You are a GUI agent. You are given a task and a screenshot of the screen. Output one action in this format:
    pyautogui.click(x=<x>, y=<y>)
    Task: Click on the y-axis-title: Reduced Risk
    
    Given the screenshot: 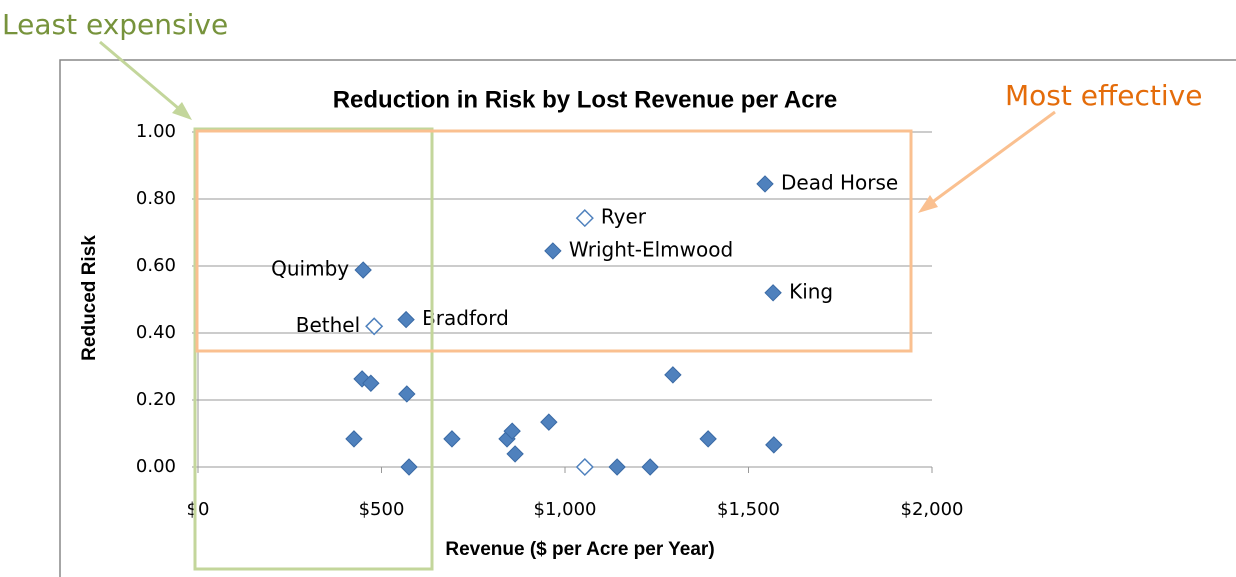 What is the action you would take?
    pyautogui.click(x=89, y=298)
    